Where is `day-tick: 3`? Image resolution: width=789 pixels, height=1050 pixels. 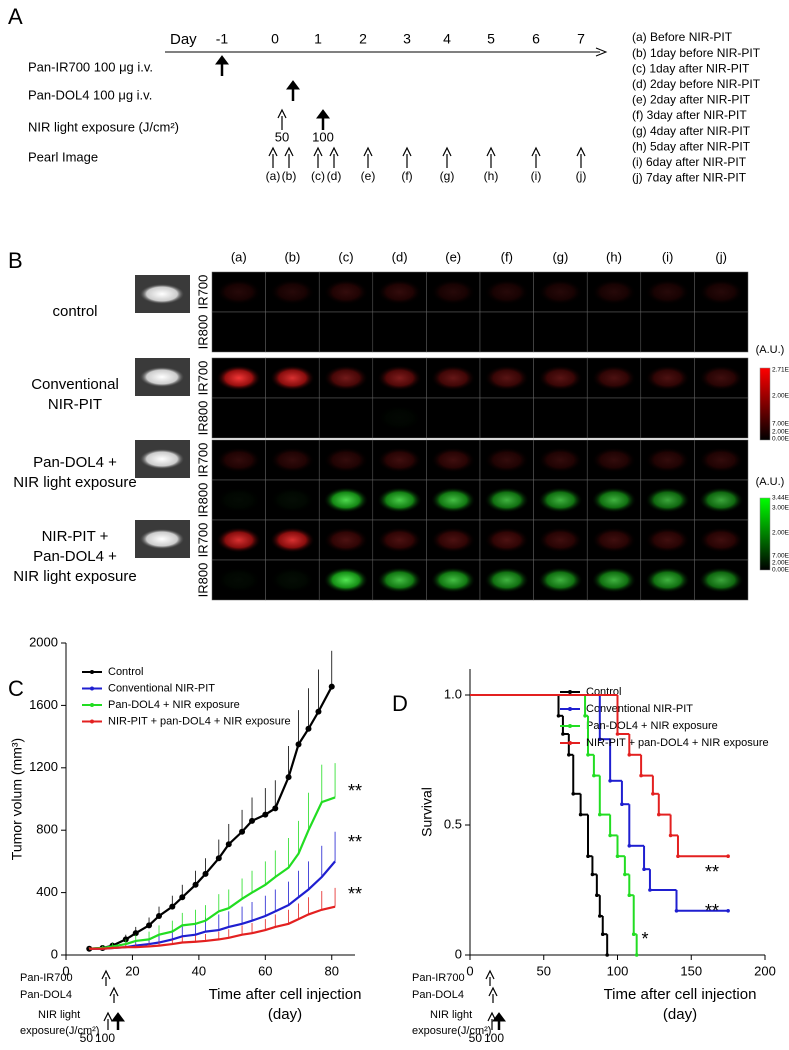 day-tick: 3 is located at coordinates (407, 39).